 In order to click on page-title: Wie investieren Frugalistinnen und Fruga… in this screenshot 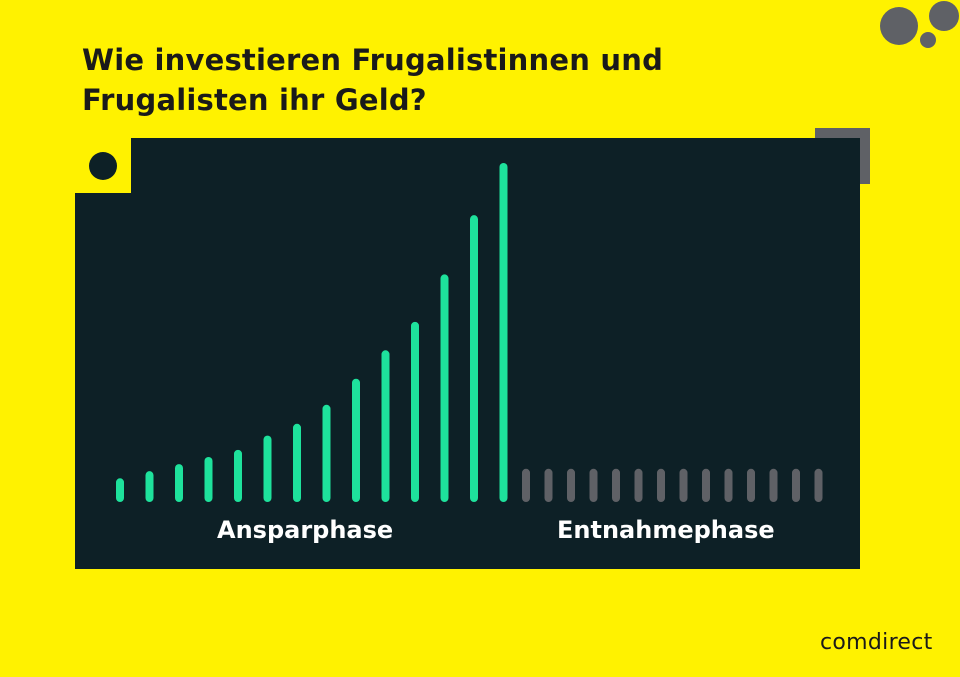, I will do `click(402, 80)`.